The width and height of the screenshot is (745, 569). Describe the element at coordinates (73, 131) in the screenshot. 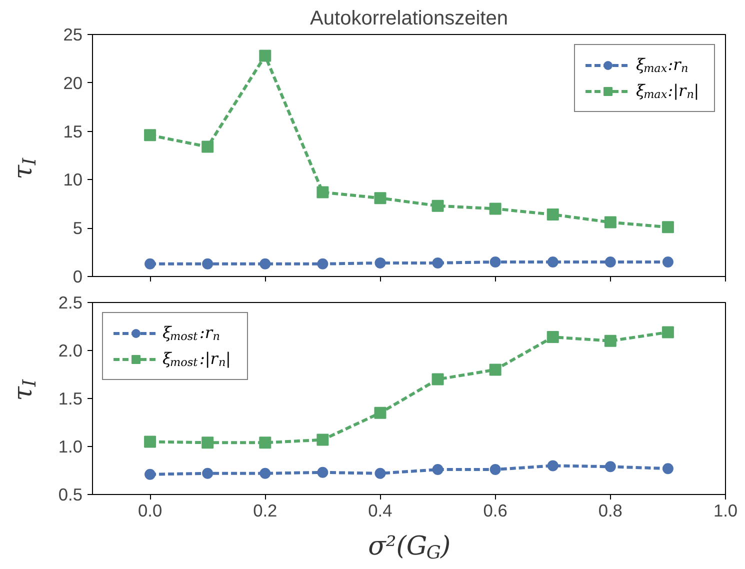

I see `y-tick-label: 15` at that location.